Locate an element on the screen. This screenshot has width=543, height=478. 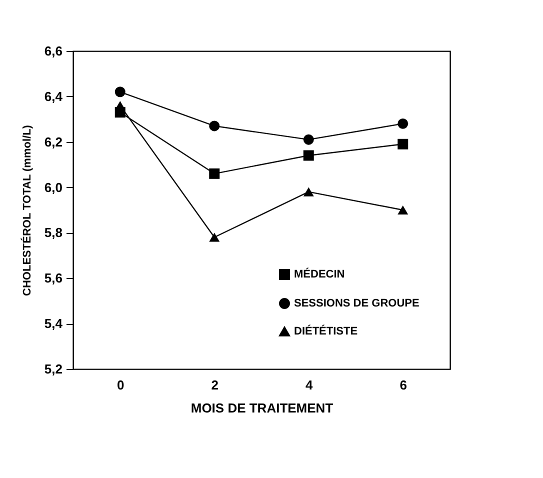
y-tick-label: 5,8 is located at coordinates (53, 232).